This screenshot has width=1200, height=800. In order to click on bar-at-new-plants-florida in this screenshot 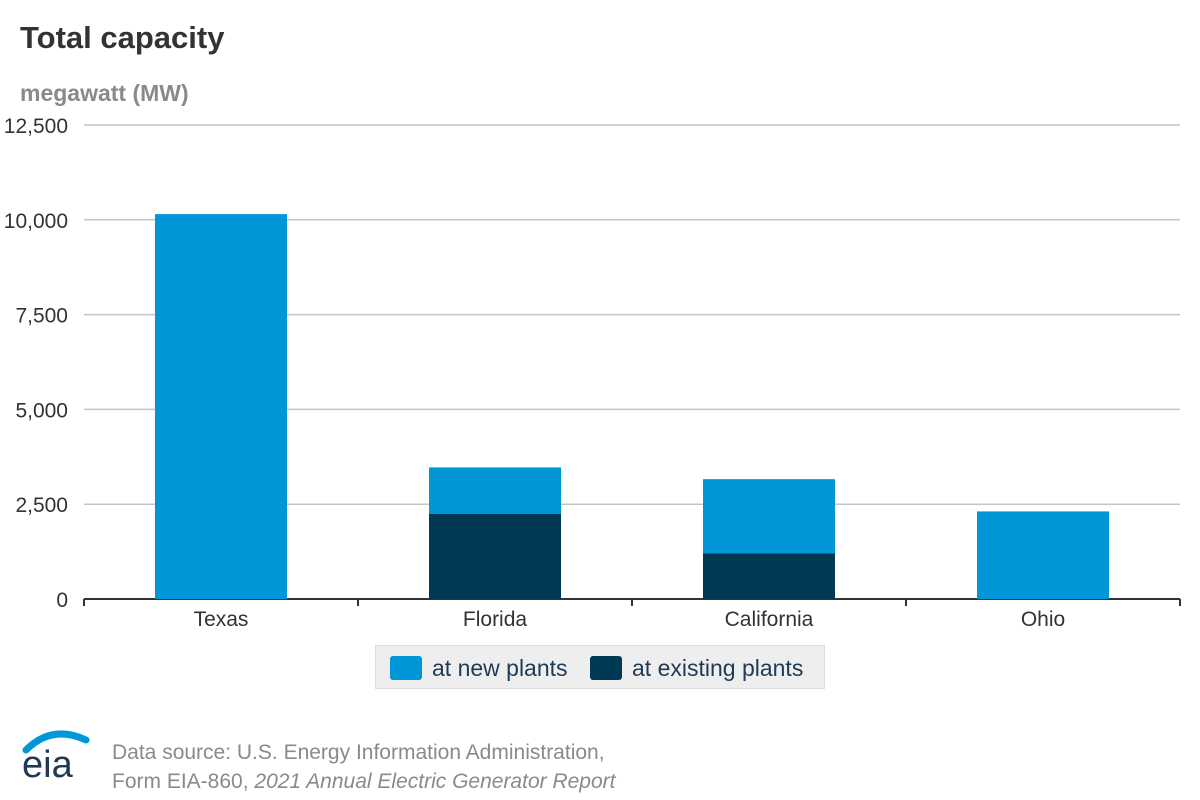, I will do `click(495, 490)`.